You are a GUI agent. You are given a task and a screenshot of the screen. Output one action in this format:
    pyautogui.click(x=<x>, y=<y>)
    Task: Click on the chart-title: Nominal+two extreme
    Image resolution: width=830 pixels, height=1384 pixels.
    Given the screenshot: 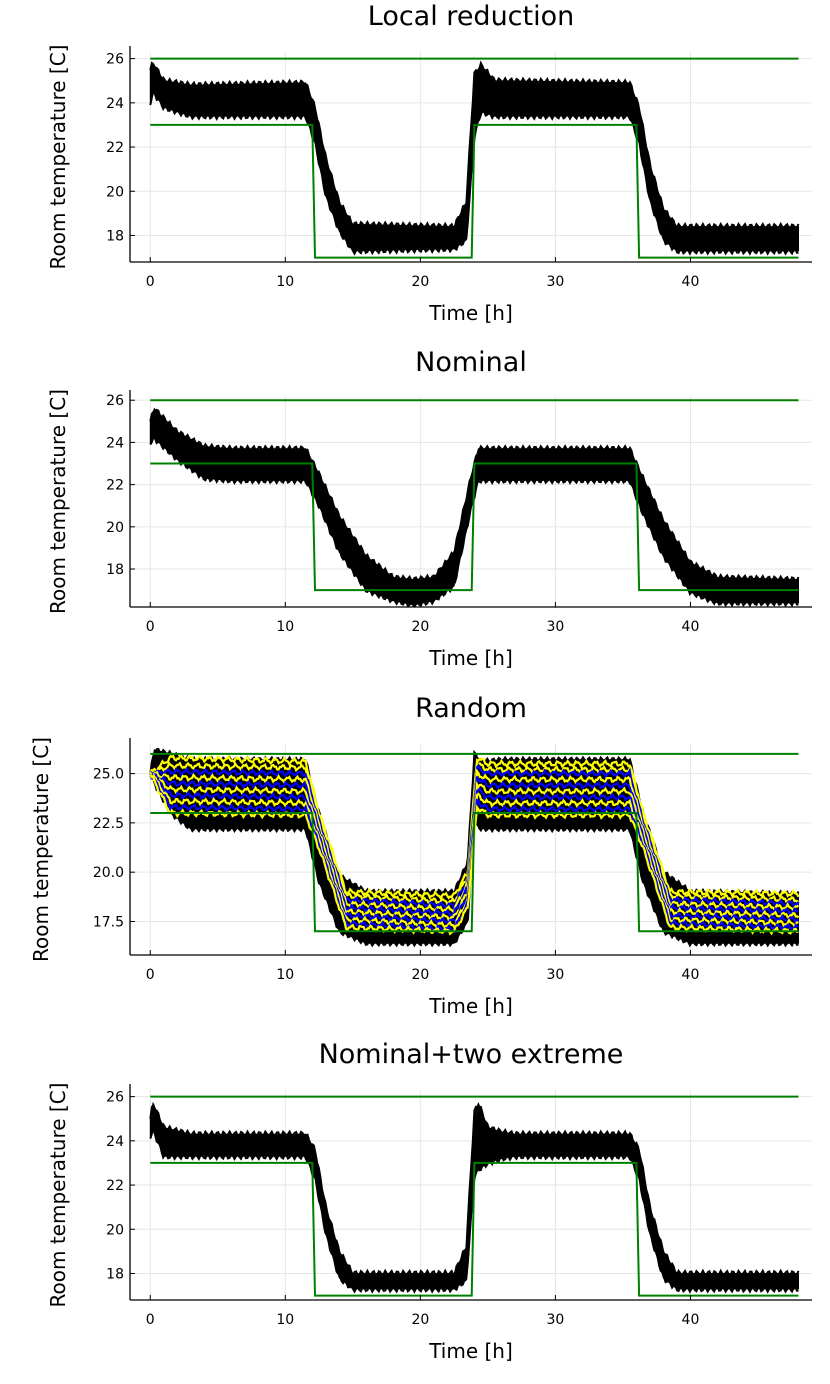 What is the action you would take?
    pyautogui.click(x=471, y=1054)
    